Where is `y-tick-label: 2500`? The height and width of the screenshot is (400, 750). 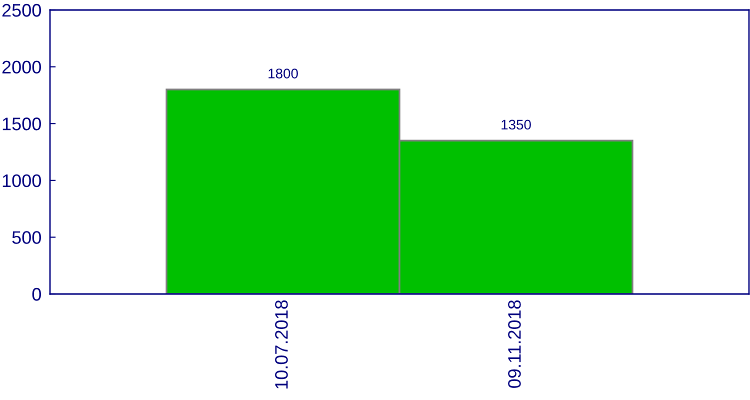
y-tick-label: 2500 is located at coordinates (21, 10).